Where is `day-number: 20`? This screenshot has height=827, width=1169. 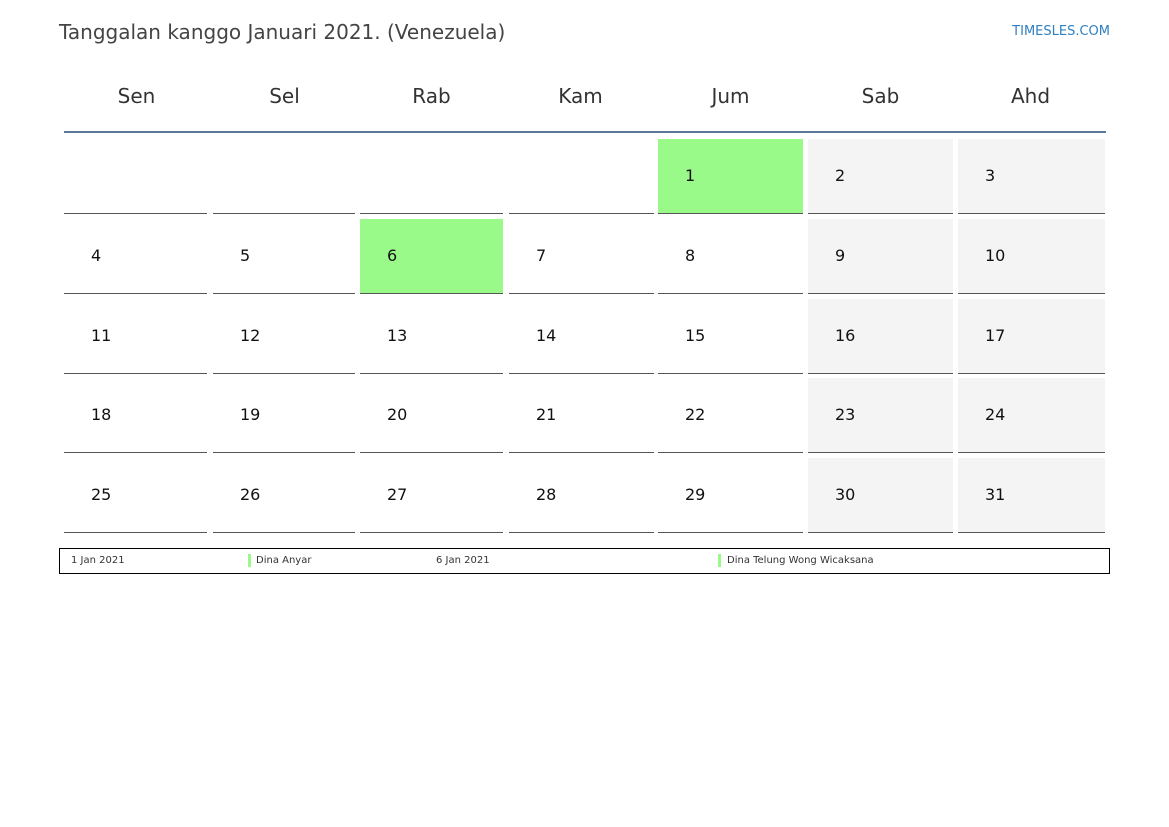
day-number: 20 is located at coordinates (397, 414).